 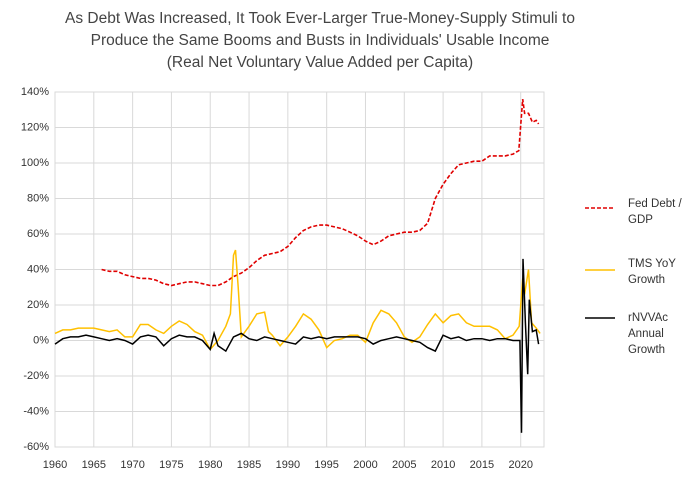 I want to click on series-line, so click(x=297, y=300).